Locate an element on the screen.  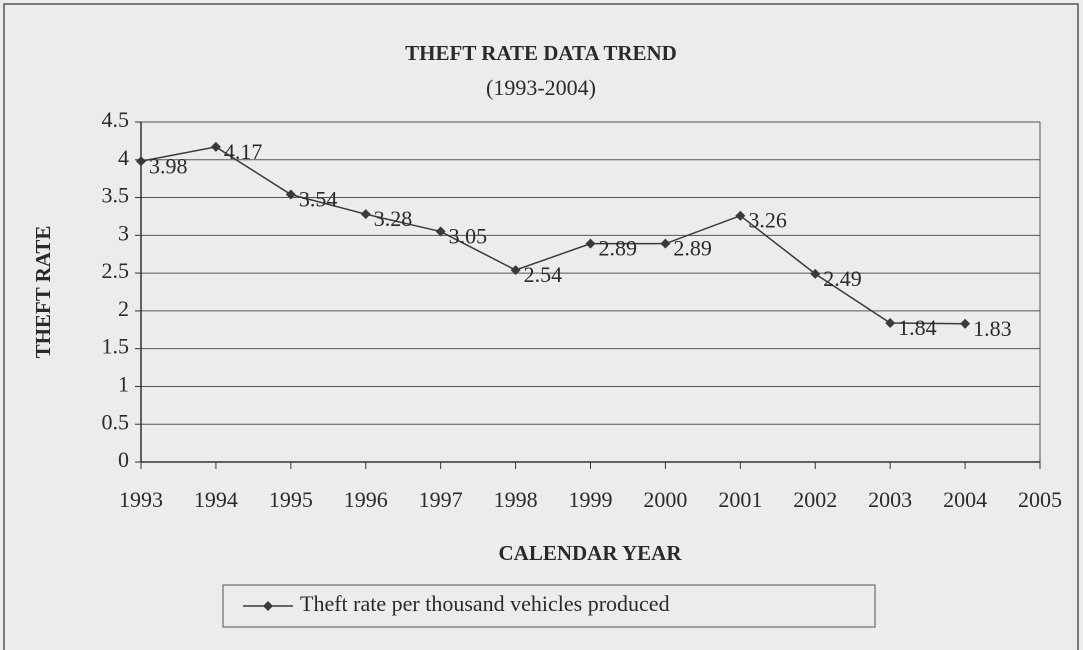
y-tick-label: 1 is located at coordinates (123, 383).